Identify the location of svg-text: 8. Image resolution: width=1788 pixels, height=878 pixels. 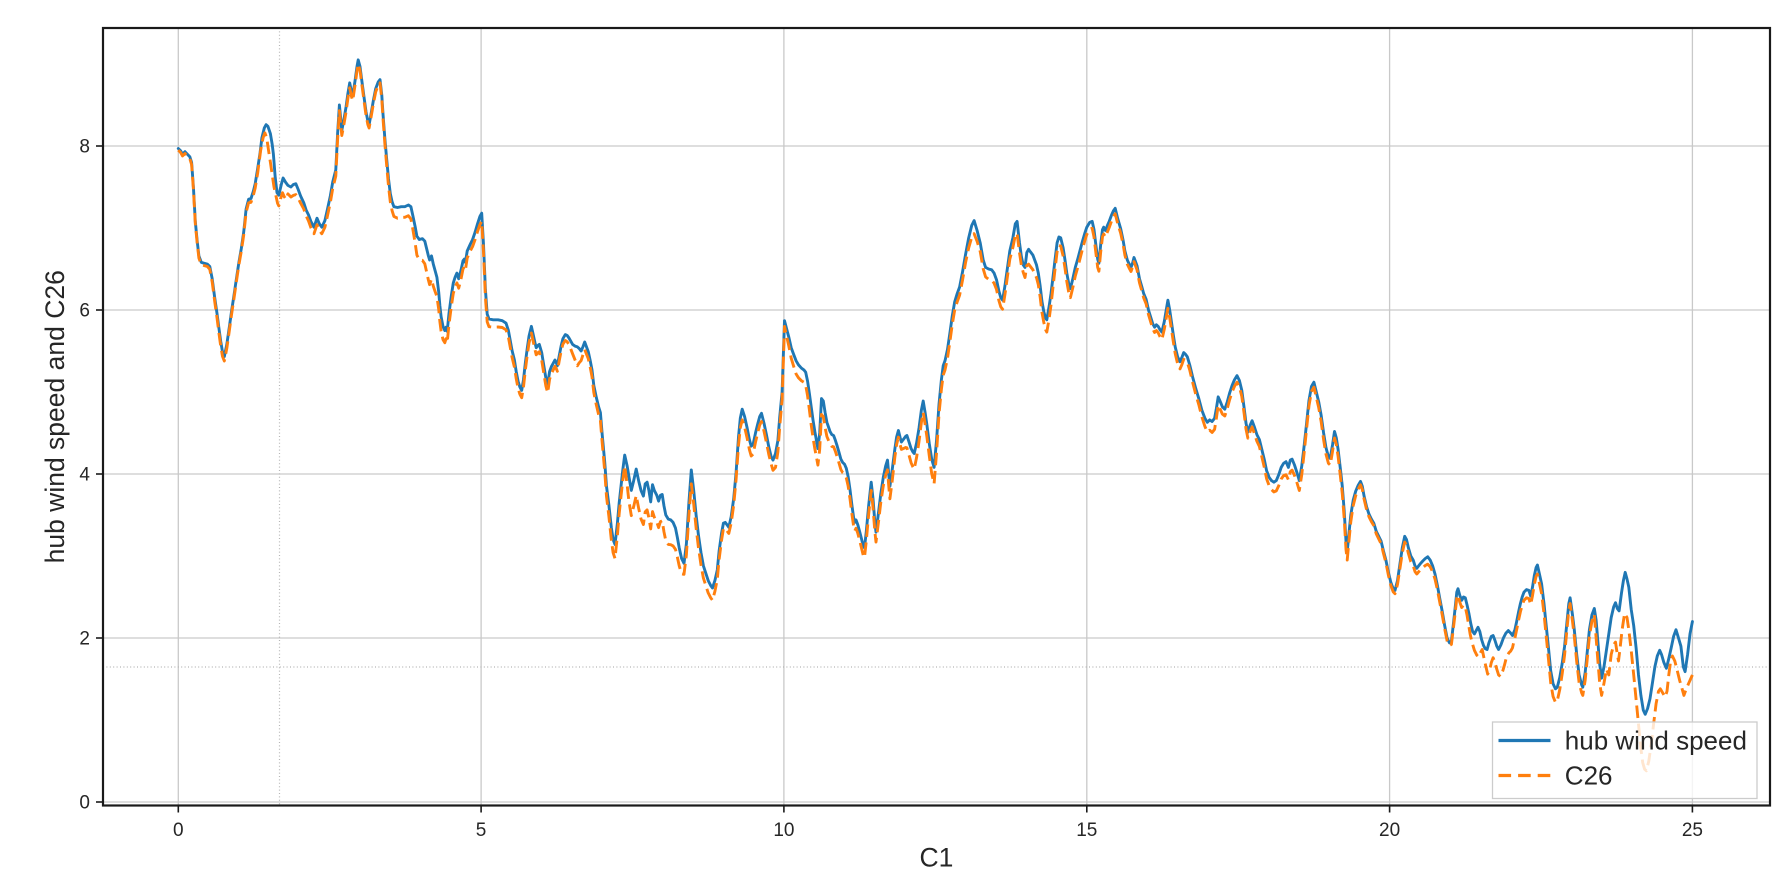
(84, 147).